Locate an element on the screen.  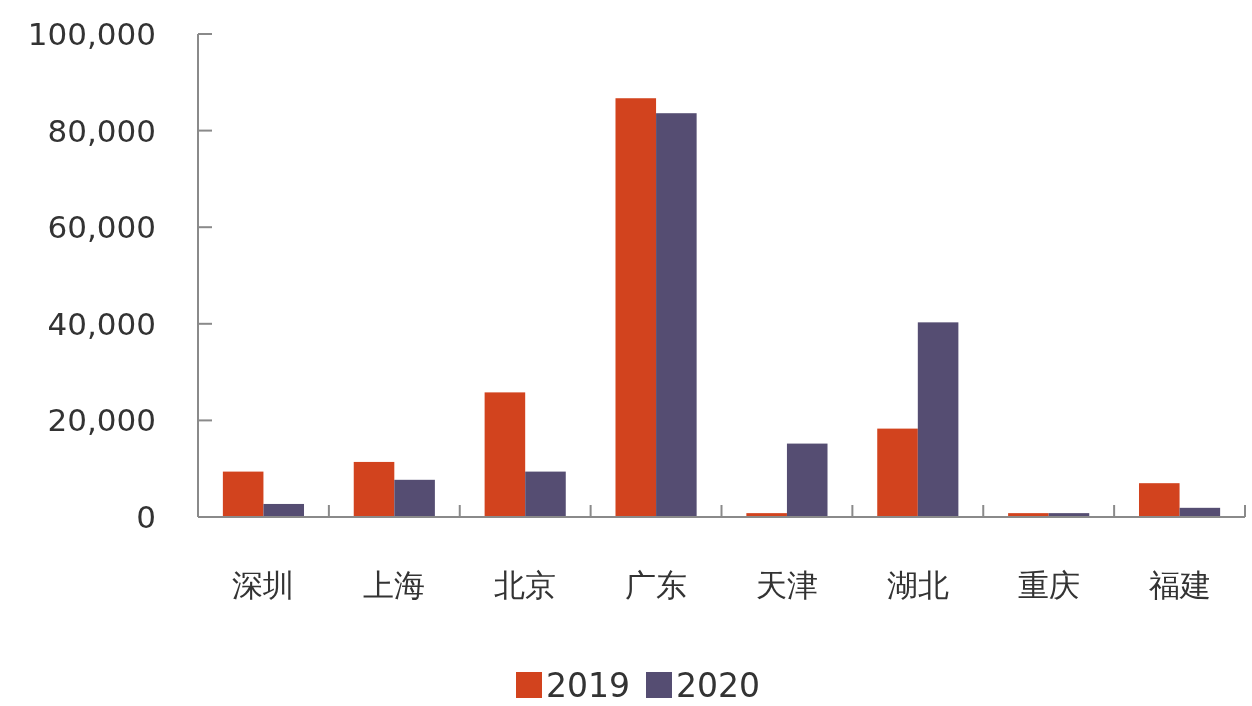
x-tick-label: 湖北 is located at coordinates (917, 585).